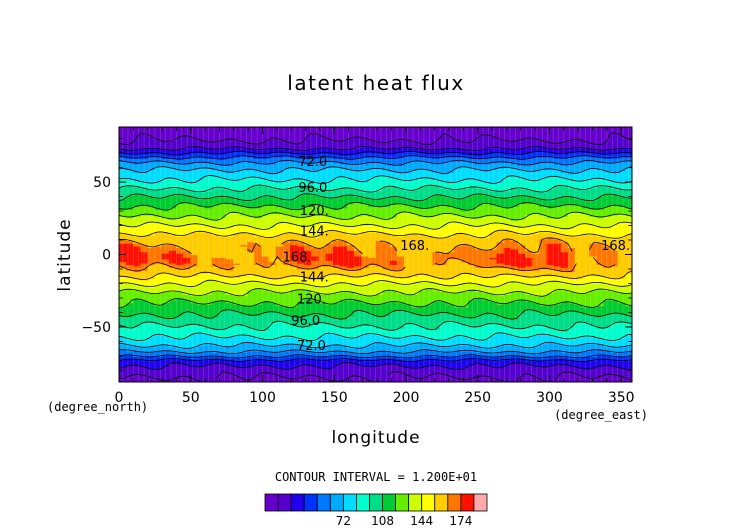 The image size is (752, 532). What do you see at coordinates (191, 398) in the screenshot?
I see `x-tick-label: 50` at bounding box center [191, 398].